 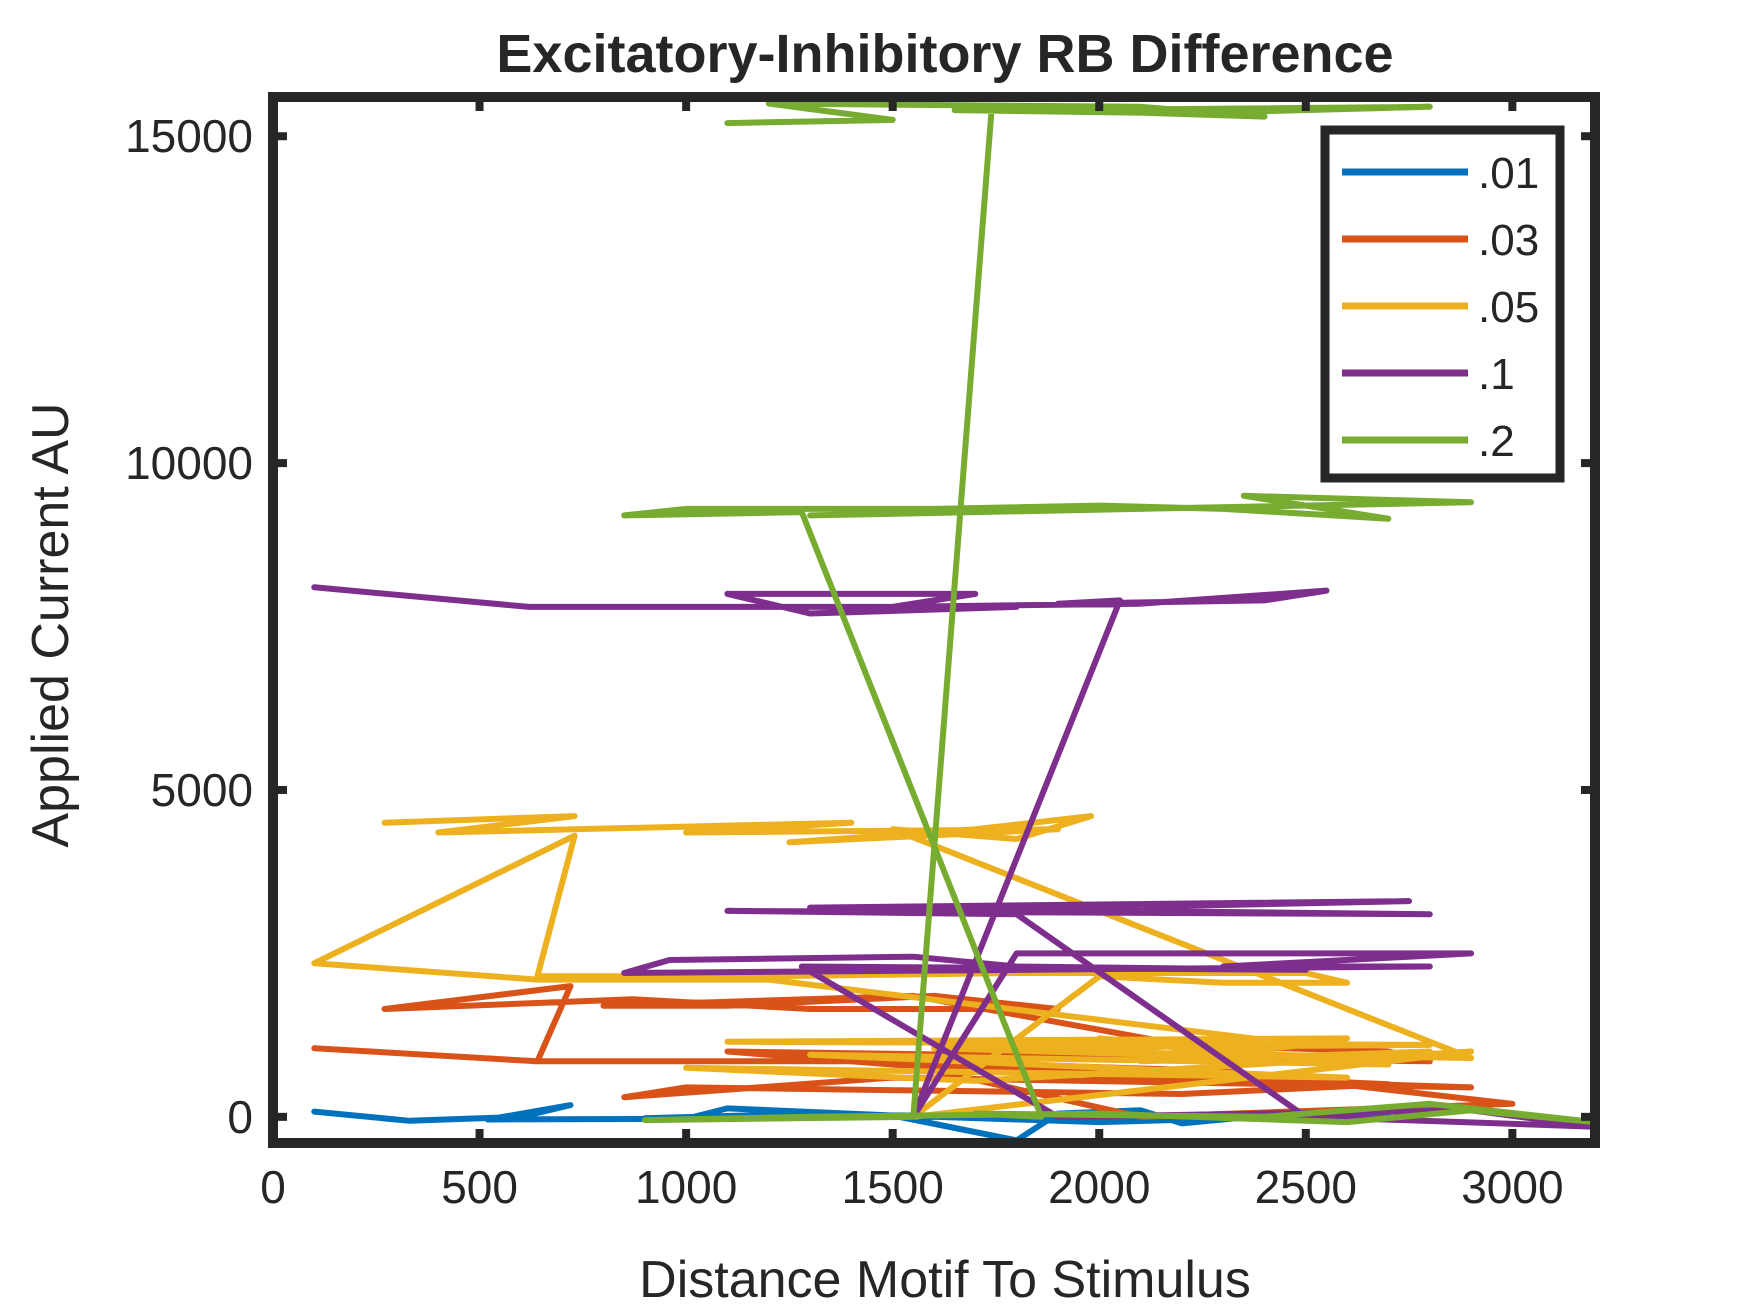 What do you see at coordinates (893, 1187) in the screenshot?
I see `x-tick-label: 1500` at bounding box center [893, 1187].